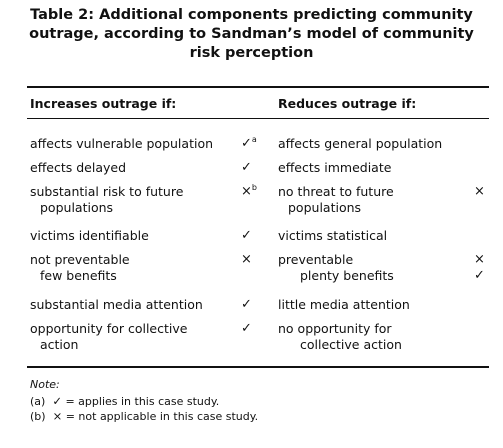 Image resolution: width=503 pixels, height=448 pixels. I want to click on top-rule, so click(258, 87).